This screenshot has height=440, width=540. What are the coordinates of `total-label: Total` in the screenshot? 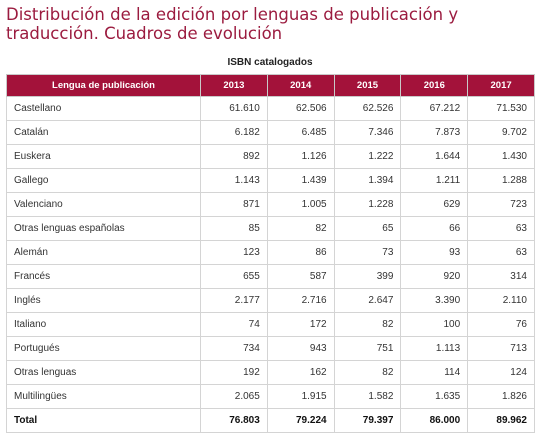 It's located at (103, 420).